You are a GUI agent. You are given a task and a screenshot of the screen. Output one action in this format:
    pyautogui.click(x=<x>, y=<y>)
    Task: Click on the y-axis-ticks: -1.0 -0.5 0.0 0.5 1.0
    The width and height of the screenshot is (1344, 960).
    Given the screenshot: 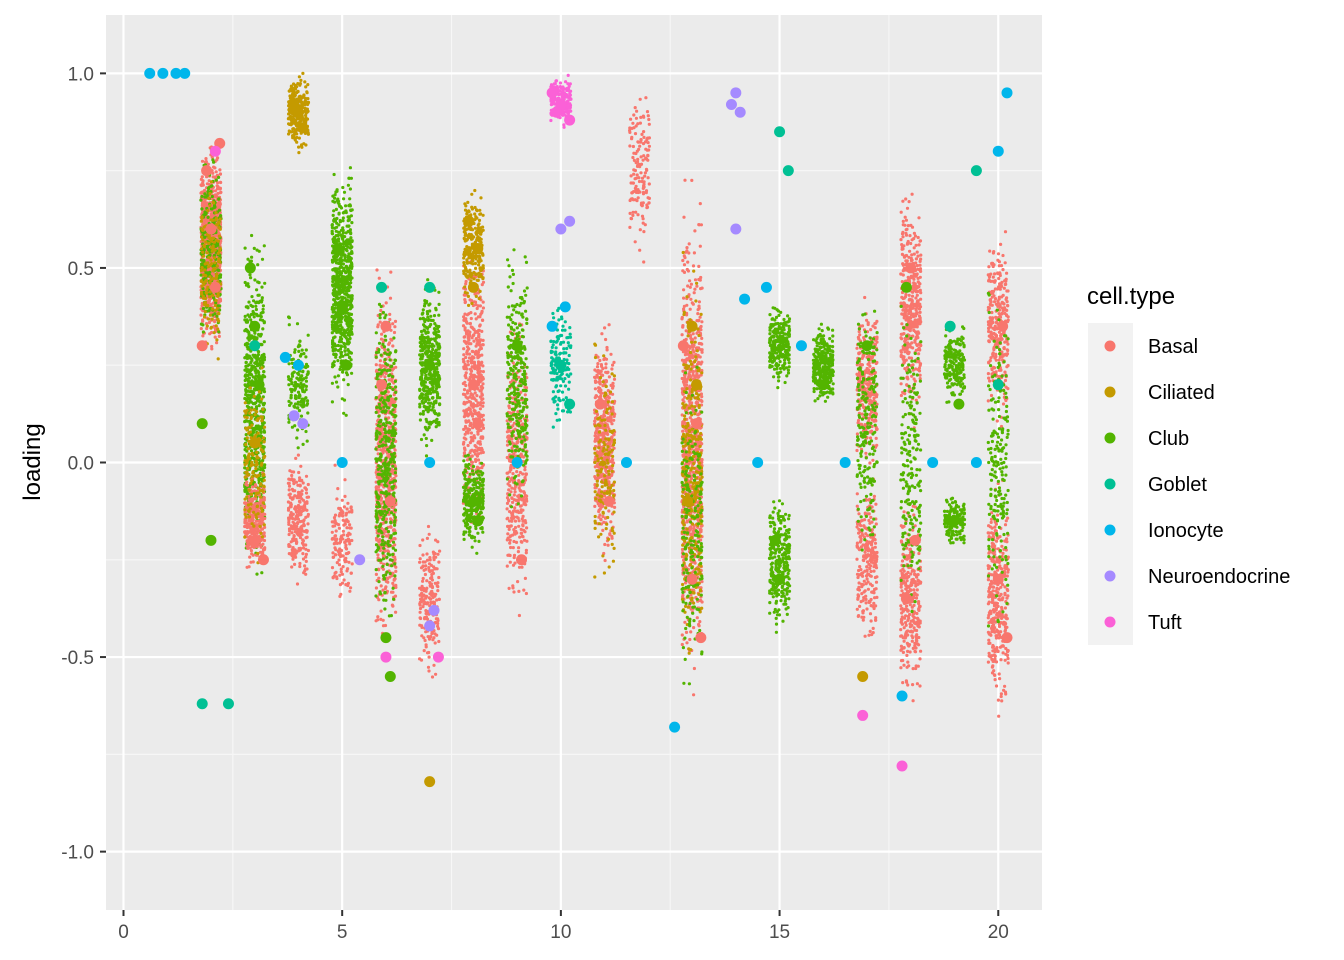 What is the action you would take?
    pyautogui.click(x=83, y=464)
    